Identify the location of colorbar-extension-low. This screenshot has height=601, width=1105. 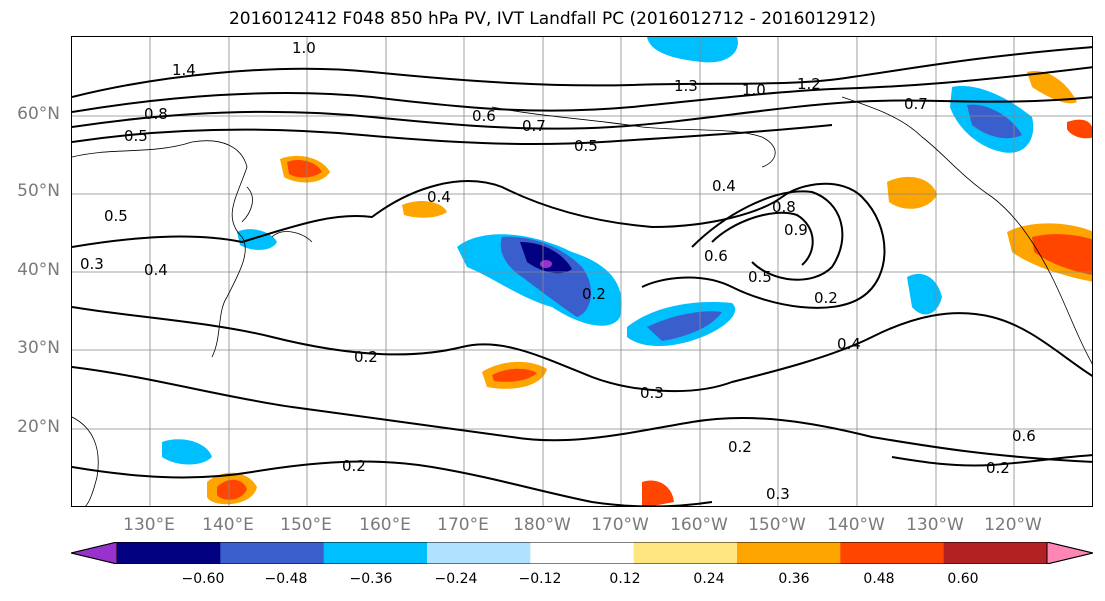
(94, 553).